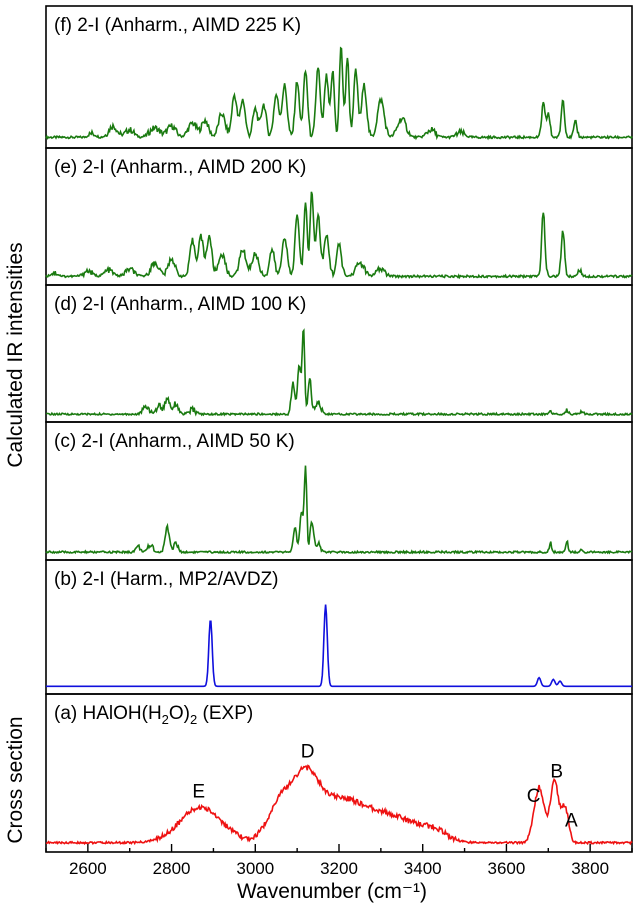  Describe the element at coordinates (88, 868) in the screenshot. I see `x-tick-label-2600: 2600` at that location.